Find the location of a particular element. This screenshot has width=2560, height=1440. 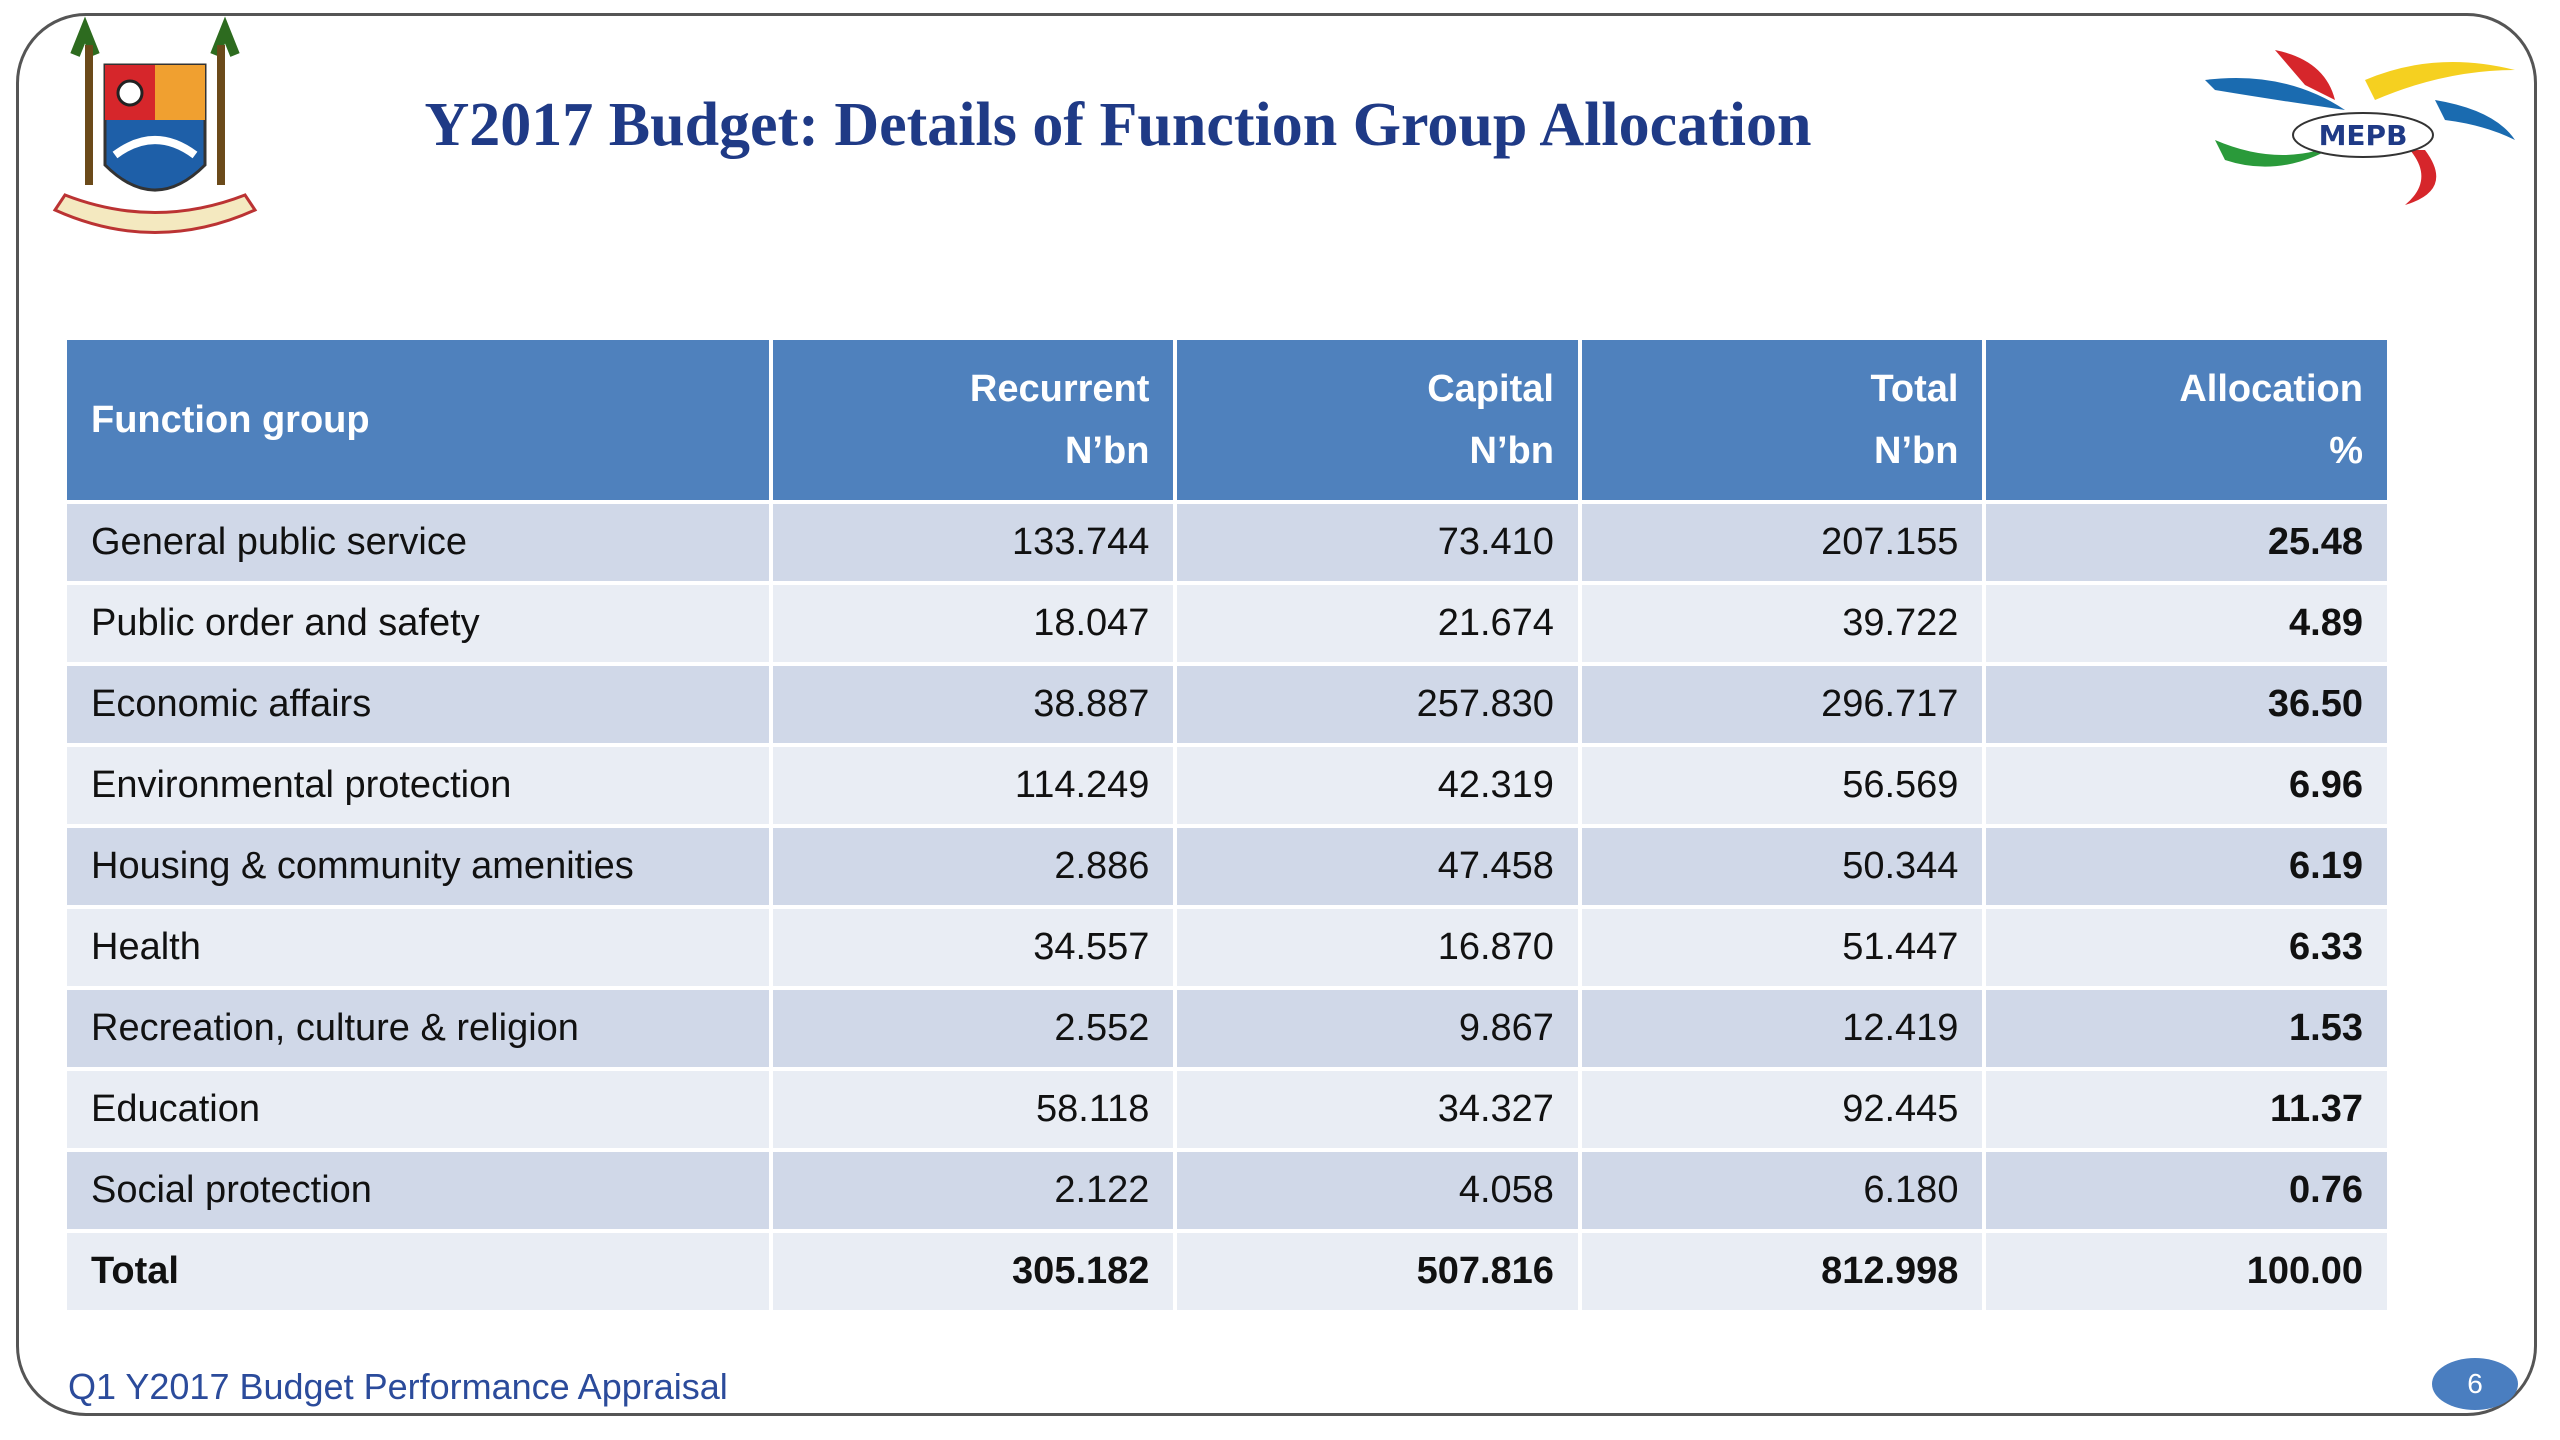

header-line: Capital is located at coordinates (1490, 389).